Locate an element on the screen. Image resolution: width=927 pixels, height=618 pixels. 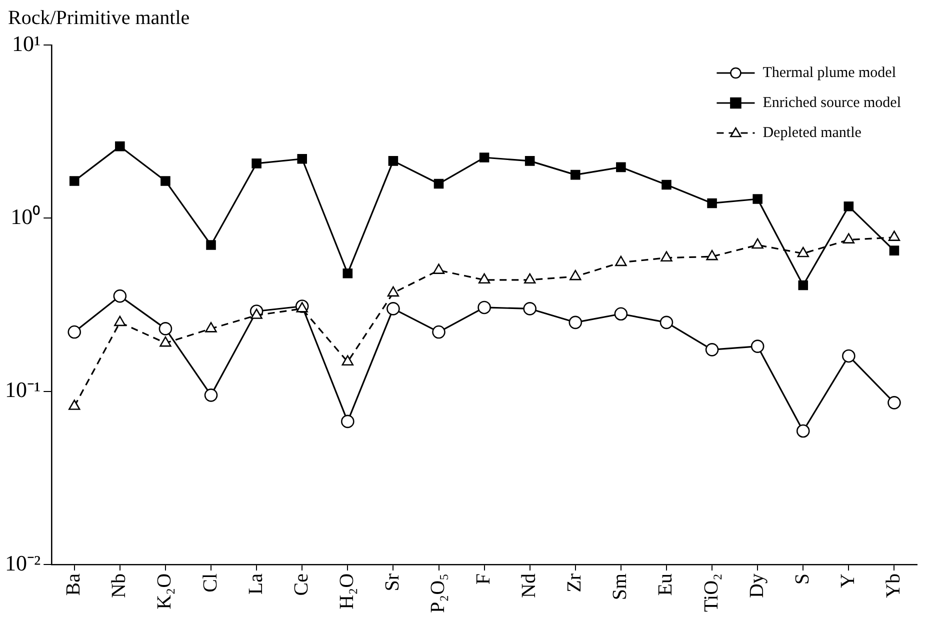
x-tick-label: Ce is located at coordinates (301, 584).